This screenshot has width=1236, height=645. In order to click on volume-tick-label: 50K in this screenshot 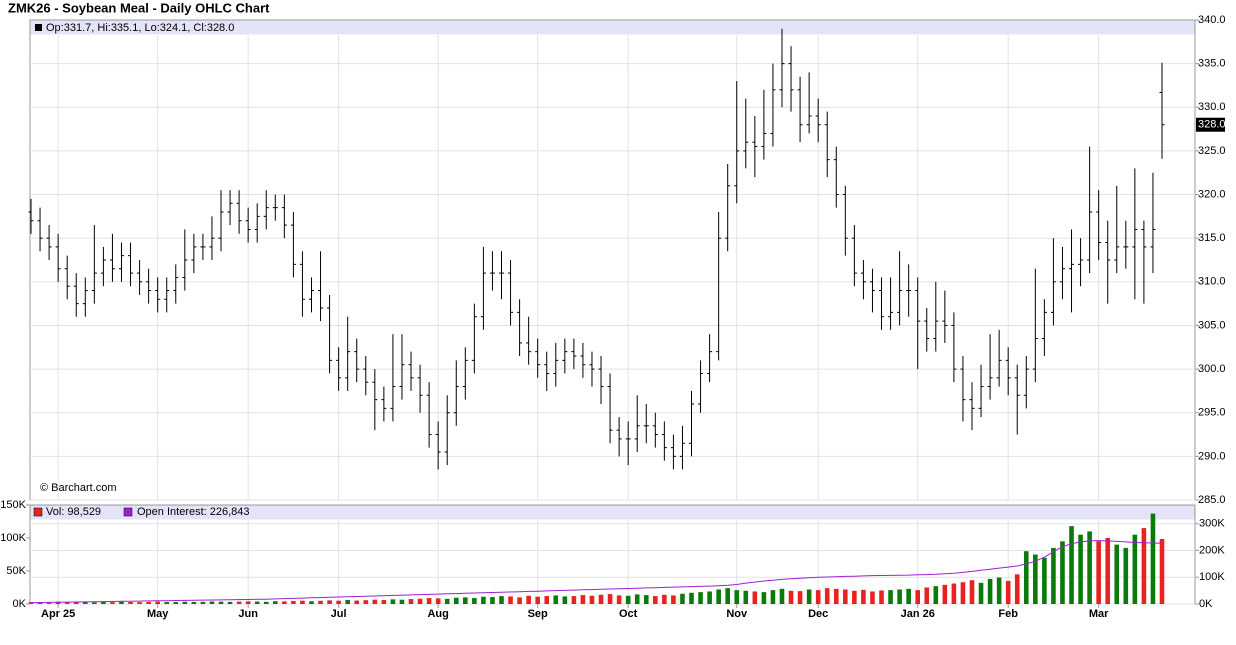, I will do `click(16, 571)`.